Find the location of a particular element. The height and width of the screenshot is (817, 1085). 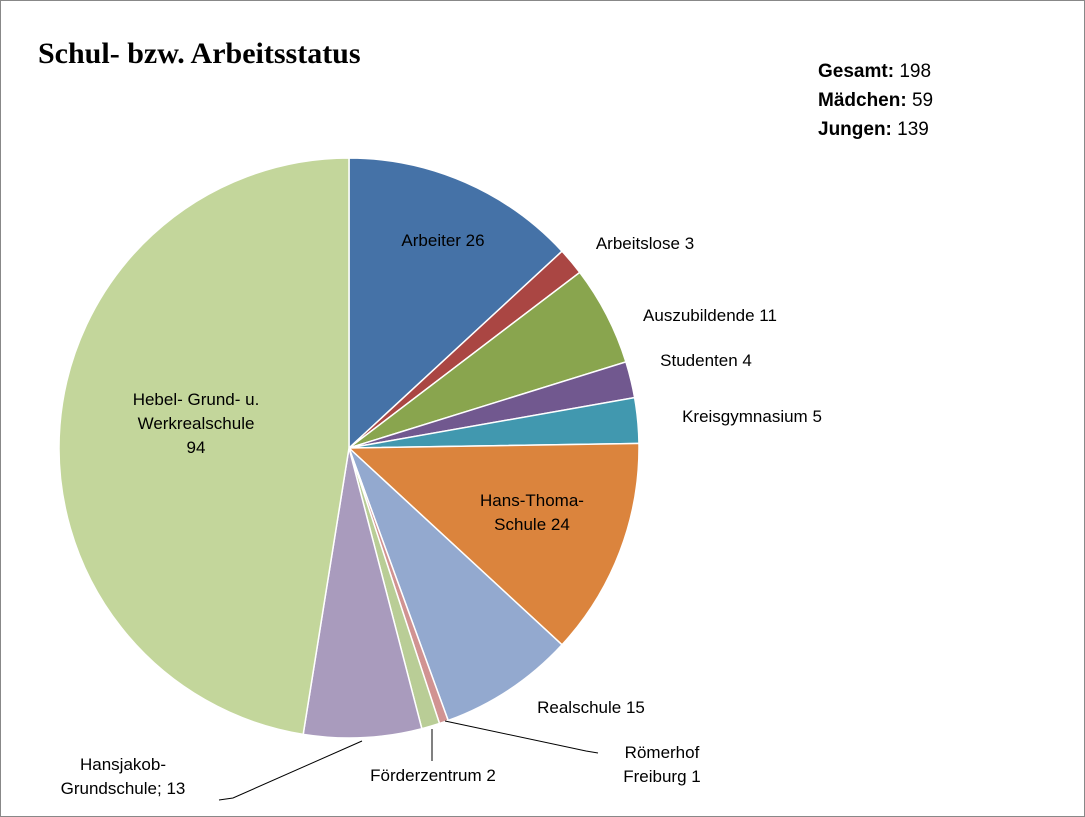

slice-category: Förderzentrum is located at coordinates (426, 775).